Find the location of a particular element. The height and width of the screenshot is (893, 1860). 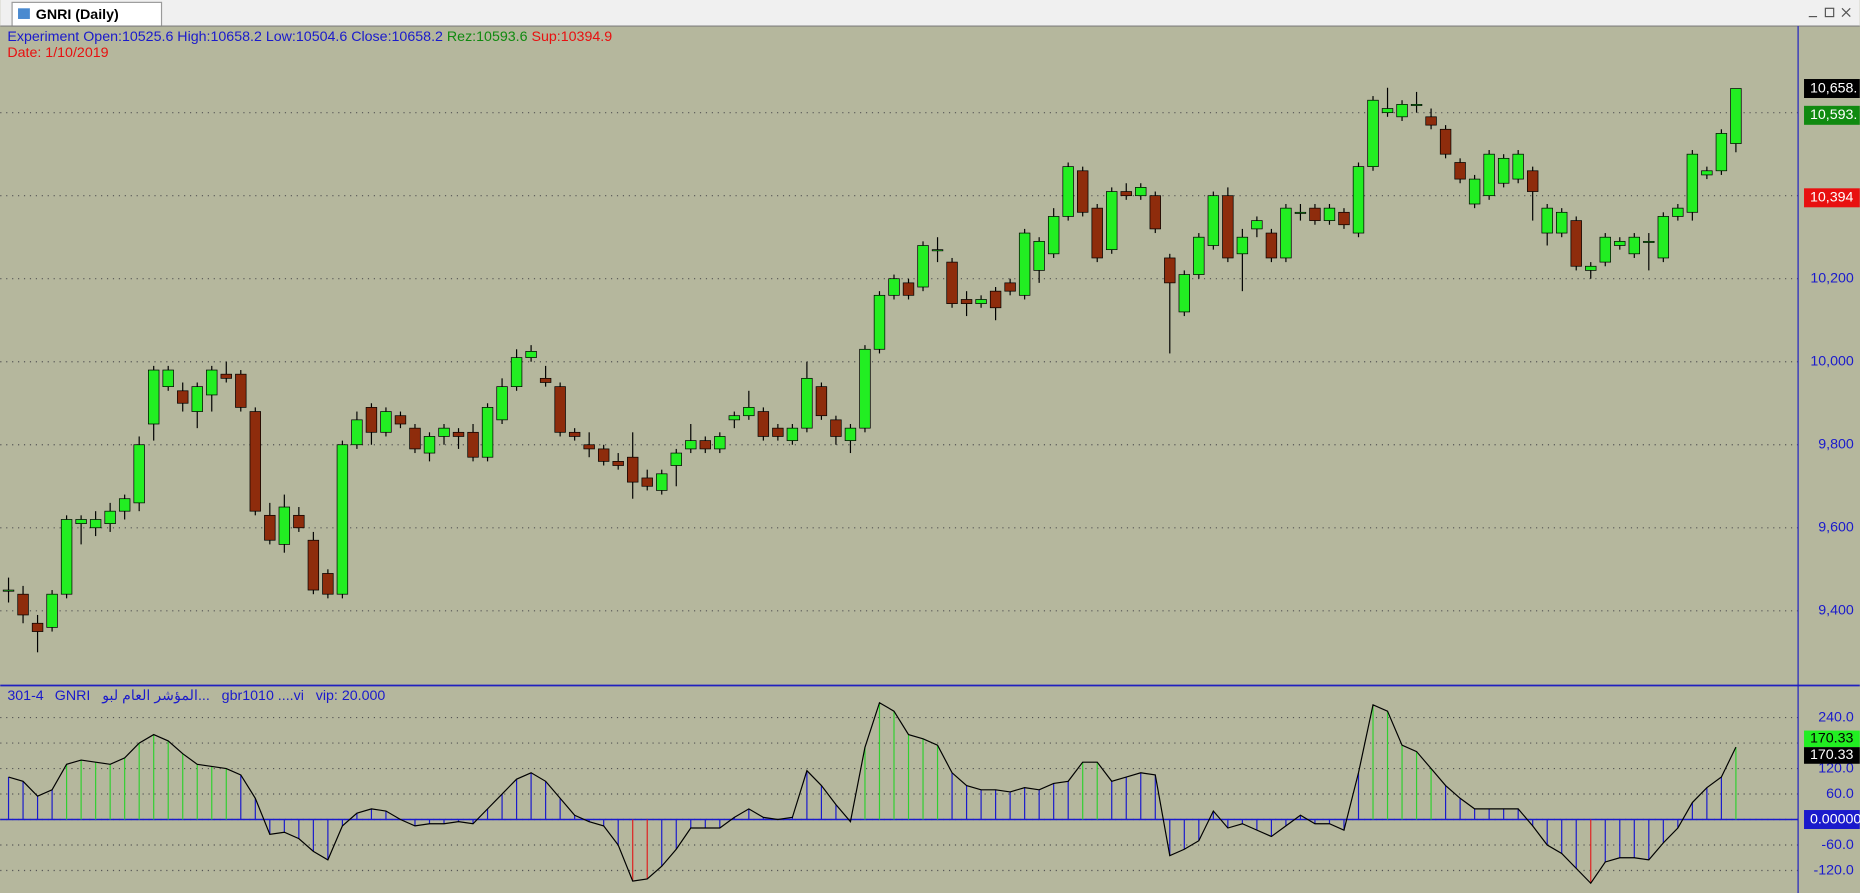

close is located at coordinates (1846, 12).